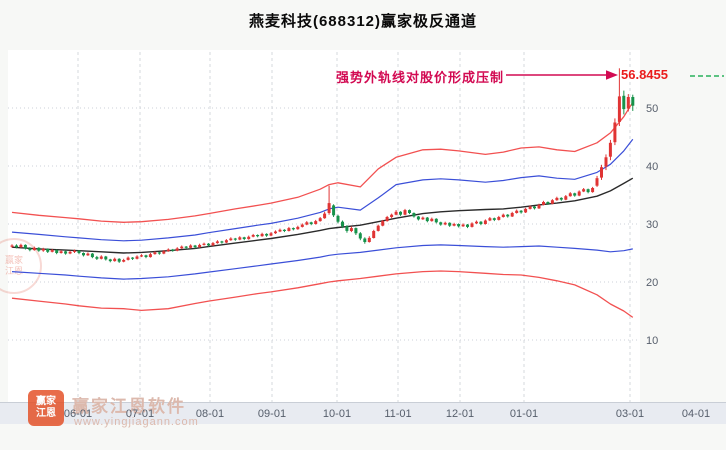  I want to click on x-tick-label: 09-01, so click(272, 414).